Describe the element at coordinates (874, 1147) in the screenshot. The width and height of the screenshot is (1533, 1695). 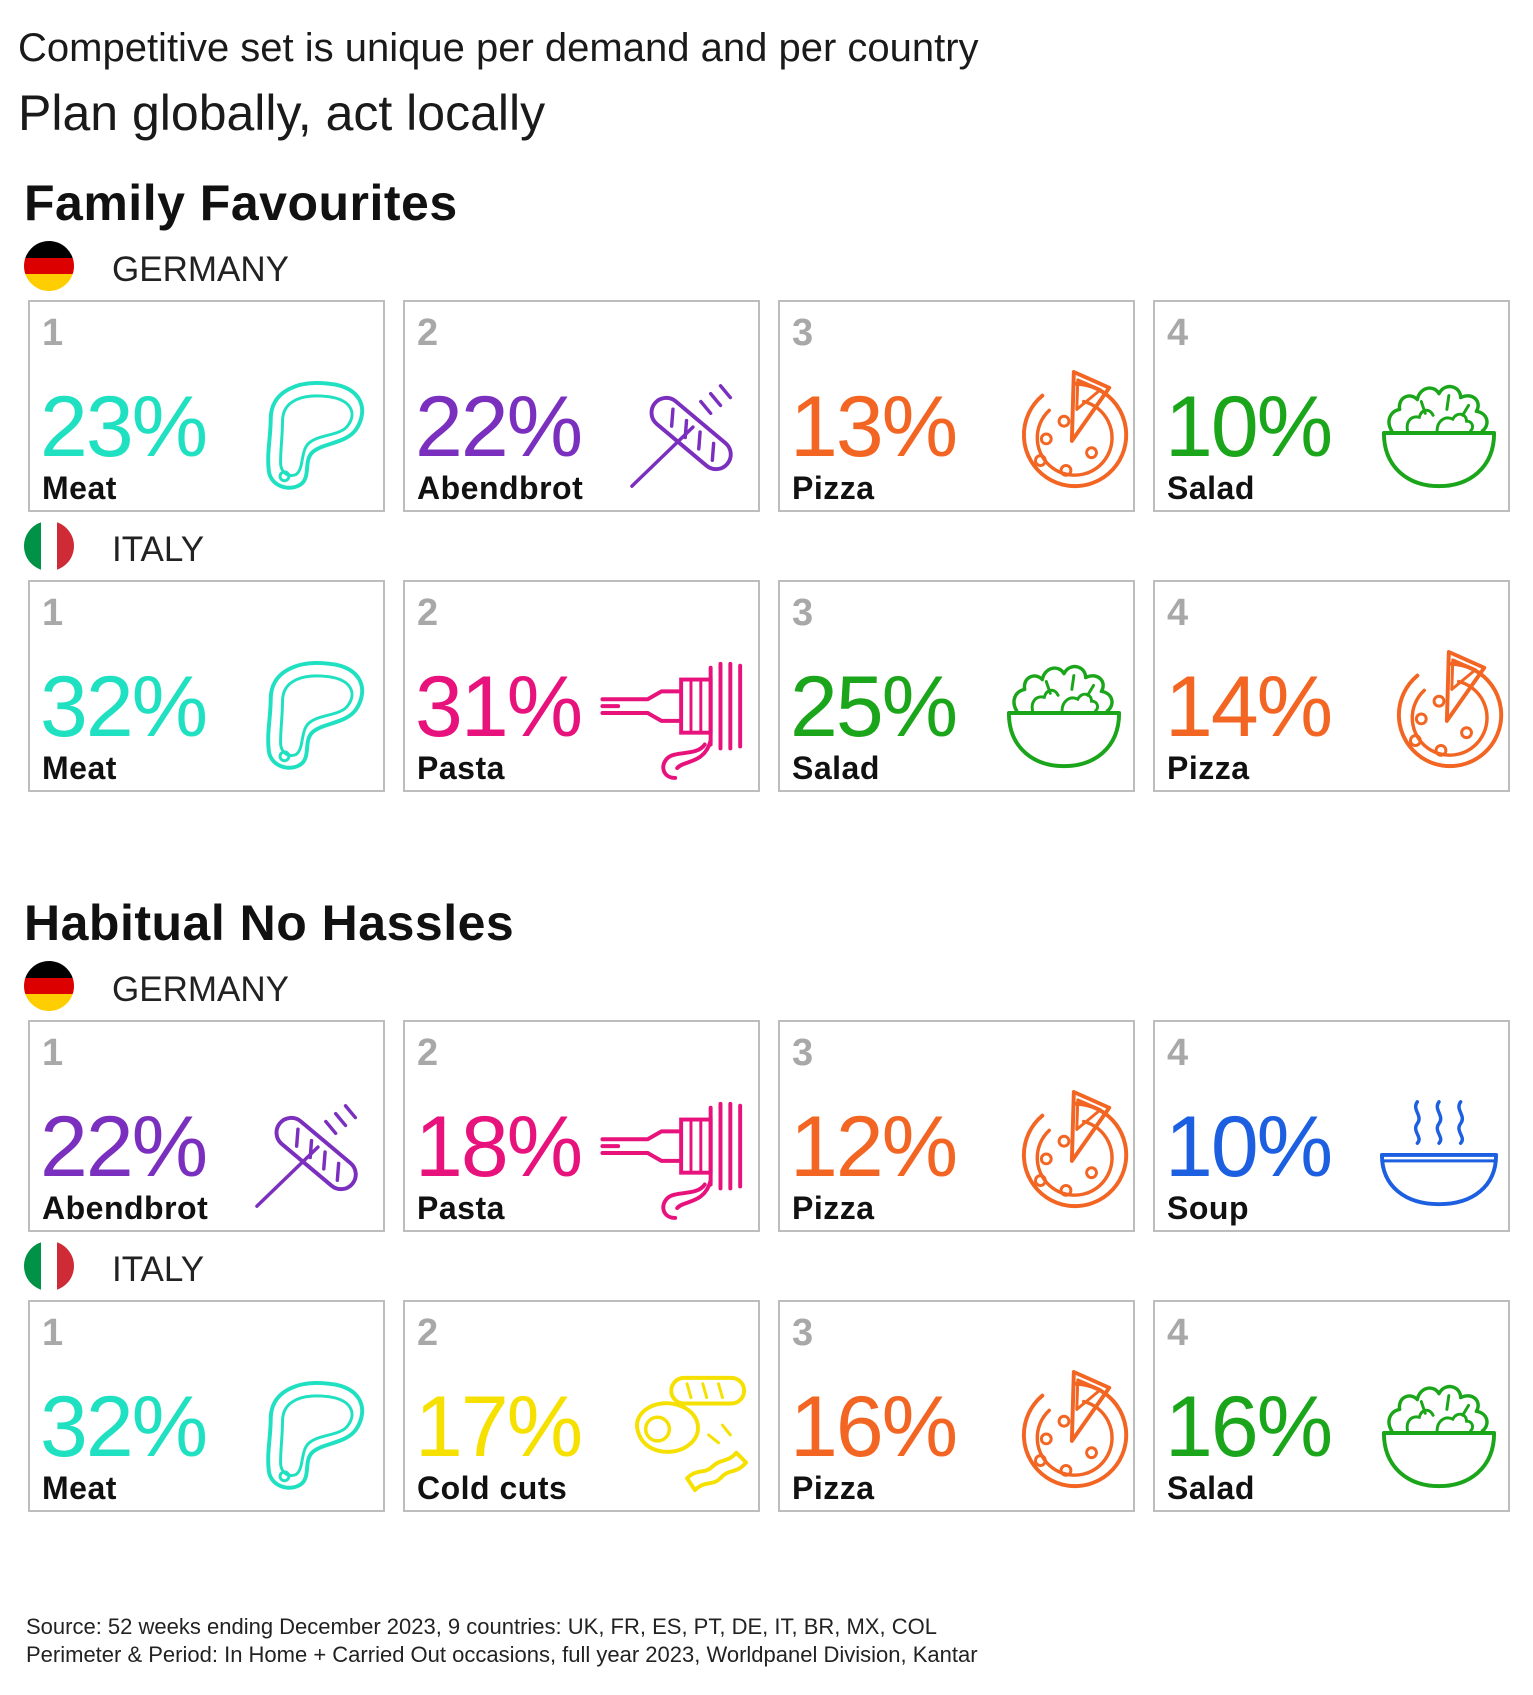
I see `share-percentage: 12%` at that location.